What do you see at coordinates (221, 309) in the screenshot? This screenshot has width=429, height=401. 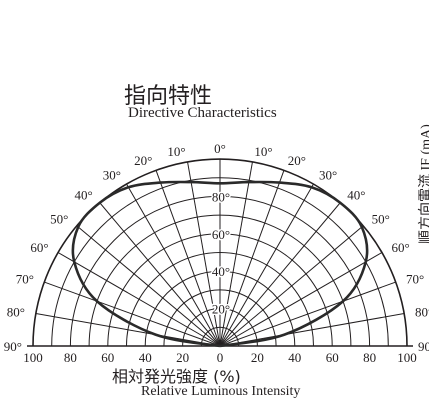 I see `radial-tick-label: 20°` at bounding box center [221, 309].